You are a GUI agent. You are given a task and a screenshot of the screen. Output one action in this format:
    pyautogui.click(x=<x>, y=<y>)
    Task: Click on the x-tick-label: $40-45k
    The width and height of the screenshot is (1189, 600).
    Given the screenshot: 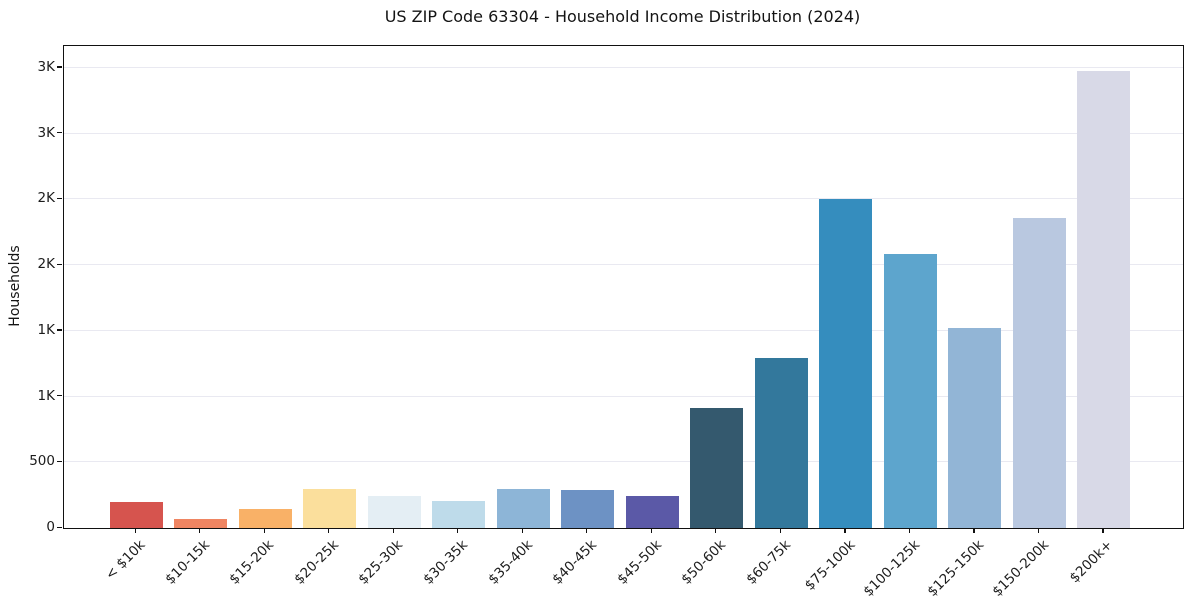 What is the action you would take?
    pyautogui.click(x=575, y=562)
    